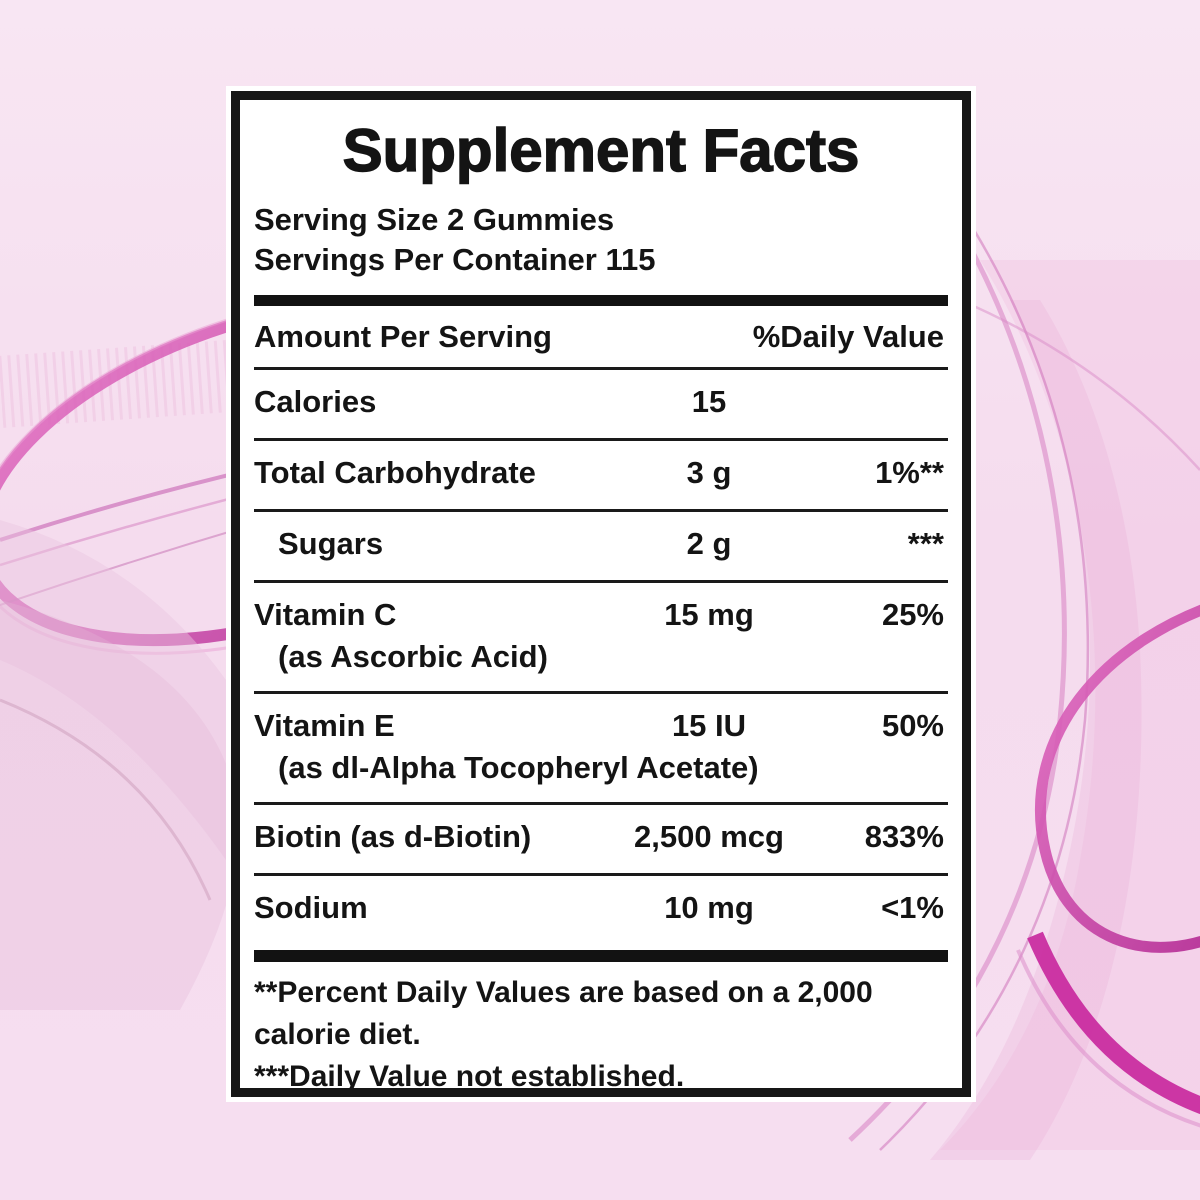 This screenshot has height=1200, width=1200. I want to click on nutrient-dv: <1%, so click(912, 907).